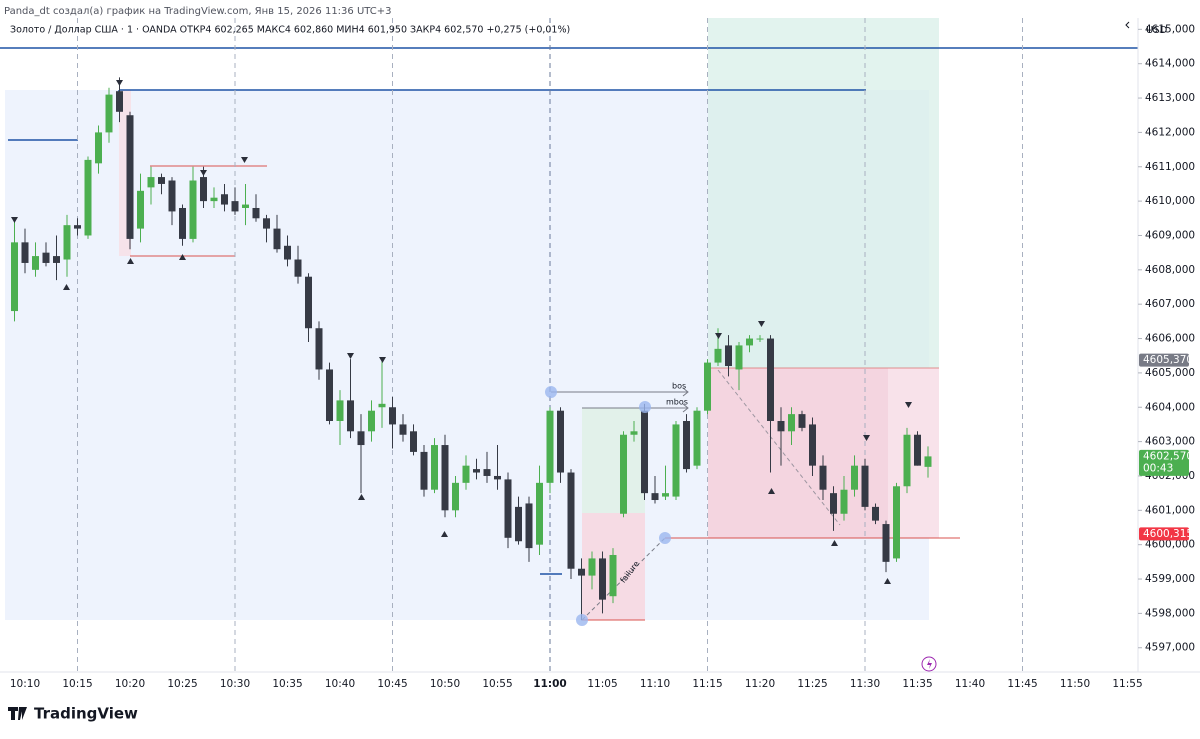  What do you see at coordinates (707, 684) in the screenshot?
I see `x-tick-label: 11:15` at bounding box center [707, 684].